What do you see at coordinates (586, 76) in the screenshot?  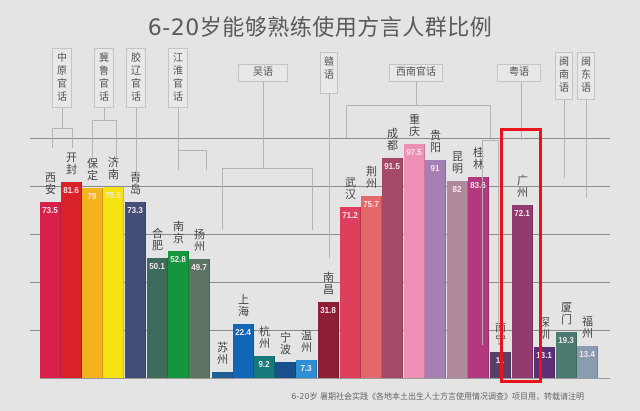 I see `dialect-group-闽东语: 闽东语` at bounding box center [586, 76].